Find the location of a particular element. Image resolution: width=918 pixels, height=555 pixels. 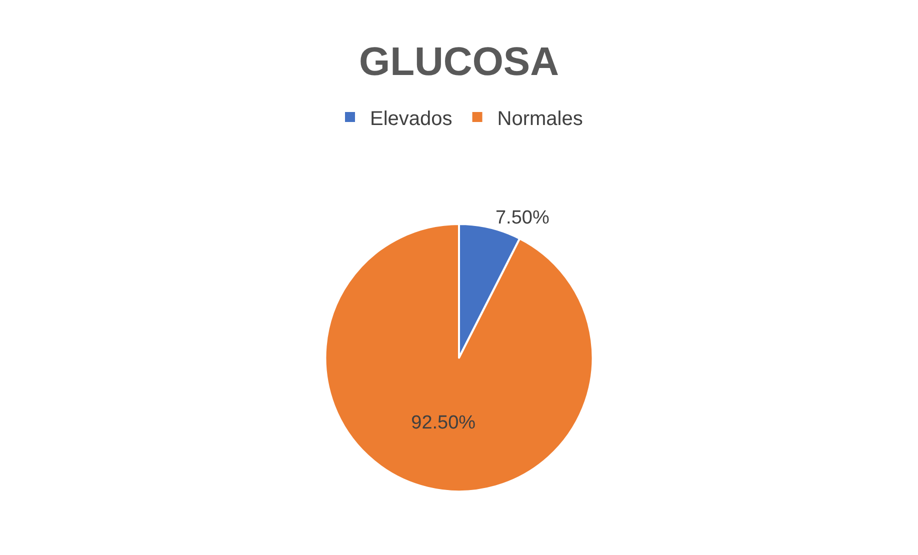

data-label: 92.50% is located at coordinates (443, 423).